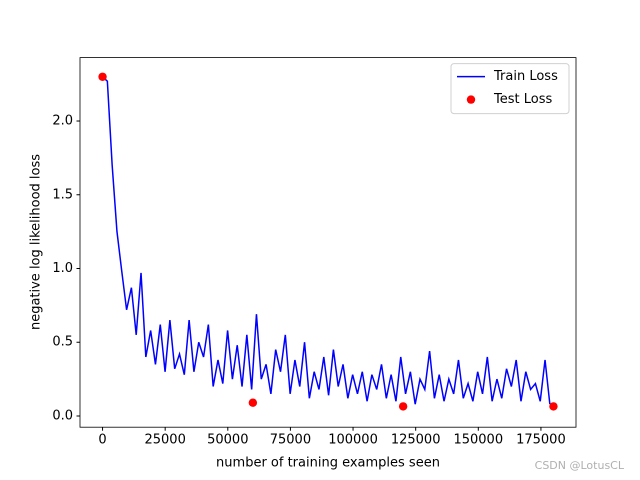 The width and height of the screenshot is (640, 480). Describe the element at coordinates (164, 440) in the screenshot. I see `x-tick-label: 25000` at that location.